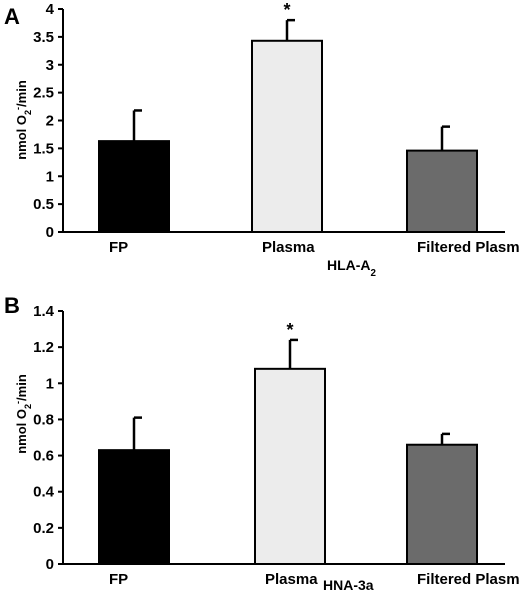  Describe the element at coordinates (43, 456) in the screenshot. I see `y-tick-label: 0.6` at that location.